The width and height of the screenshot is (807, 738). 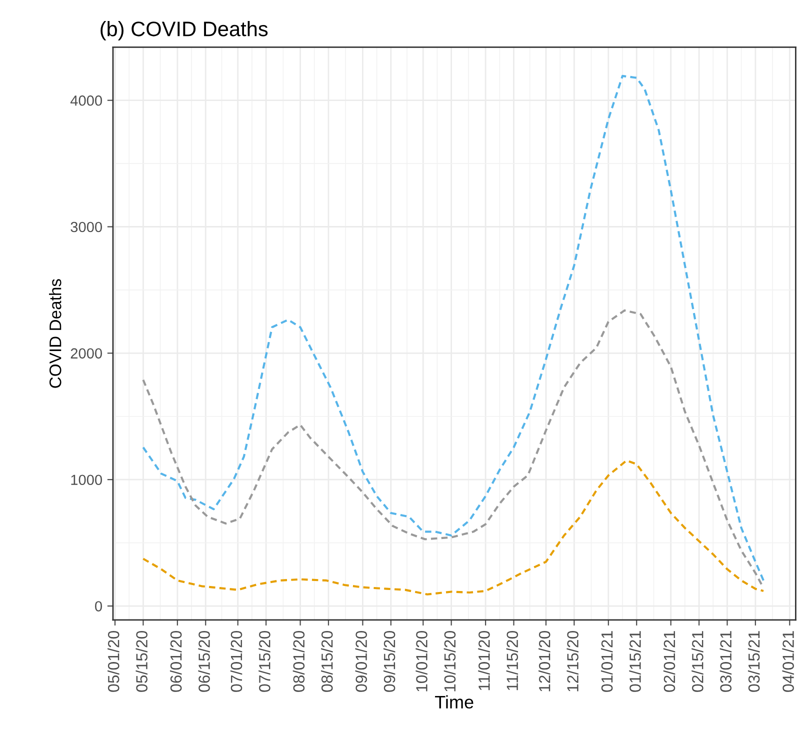 I want to click on x-tick-label: 04/01/21, so click(x=788, y=661).